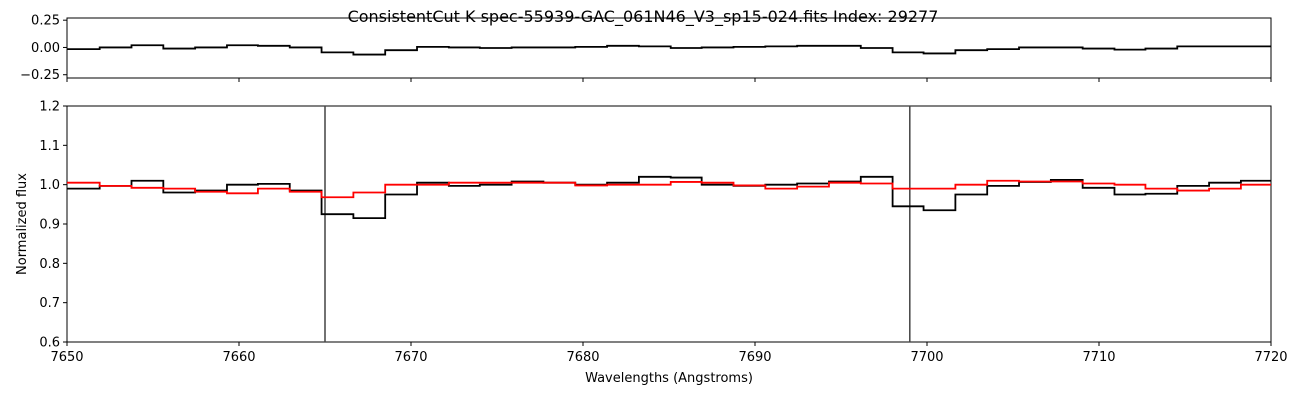 This screenshot has width=1300, height=400. Describe the element at coordinates (582, 357) in the screenshot. I see `spectrum-xtick-label: 7680` at that location.